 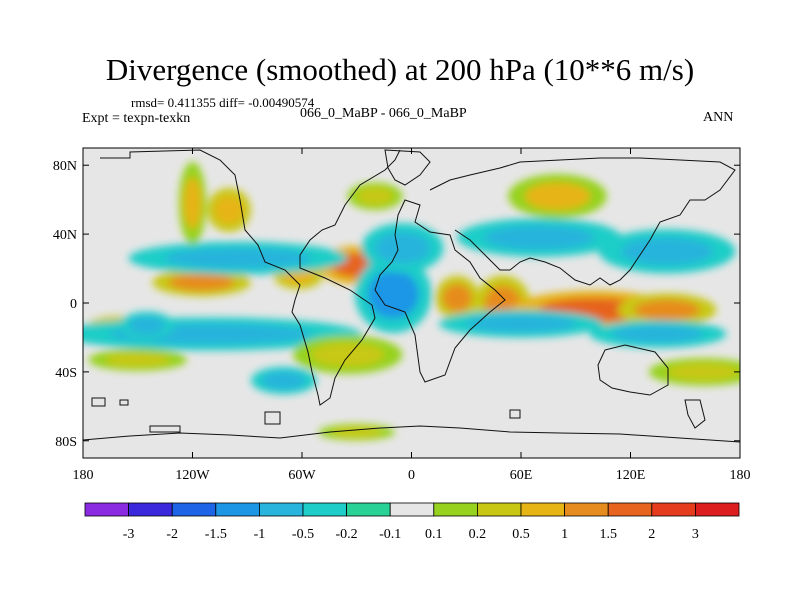 I want to click on colorbar-label: -0.5, so click(x=303, y=534).